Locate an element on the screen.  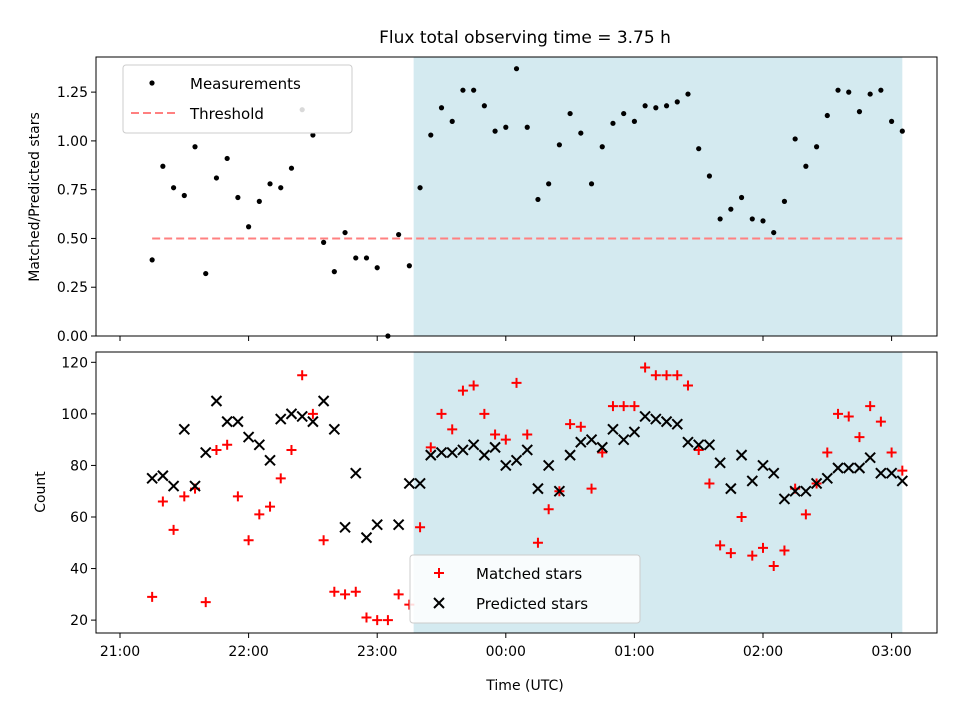
bottom-y-tick-label: 20 is located at coordinates (79, 621).